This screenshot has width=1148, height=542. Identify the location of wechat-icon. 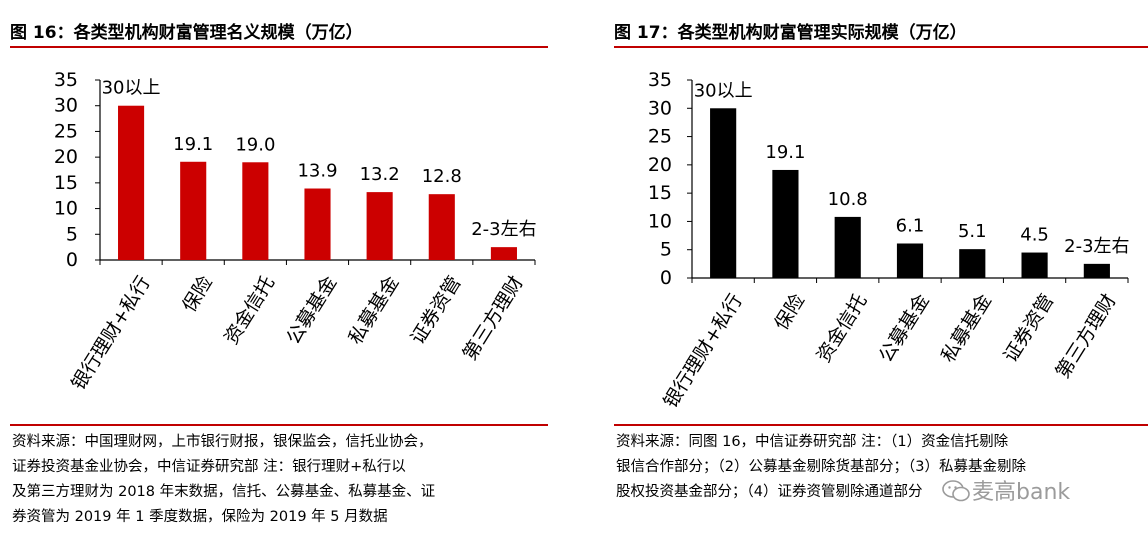
(956, 491).